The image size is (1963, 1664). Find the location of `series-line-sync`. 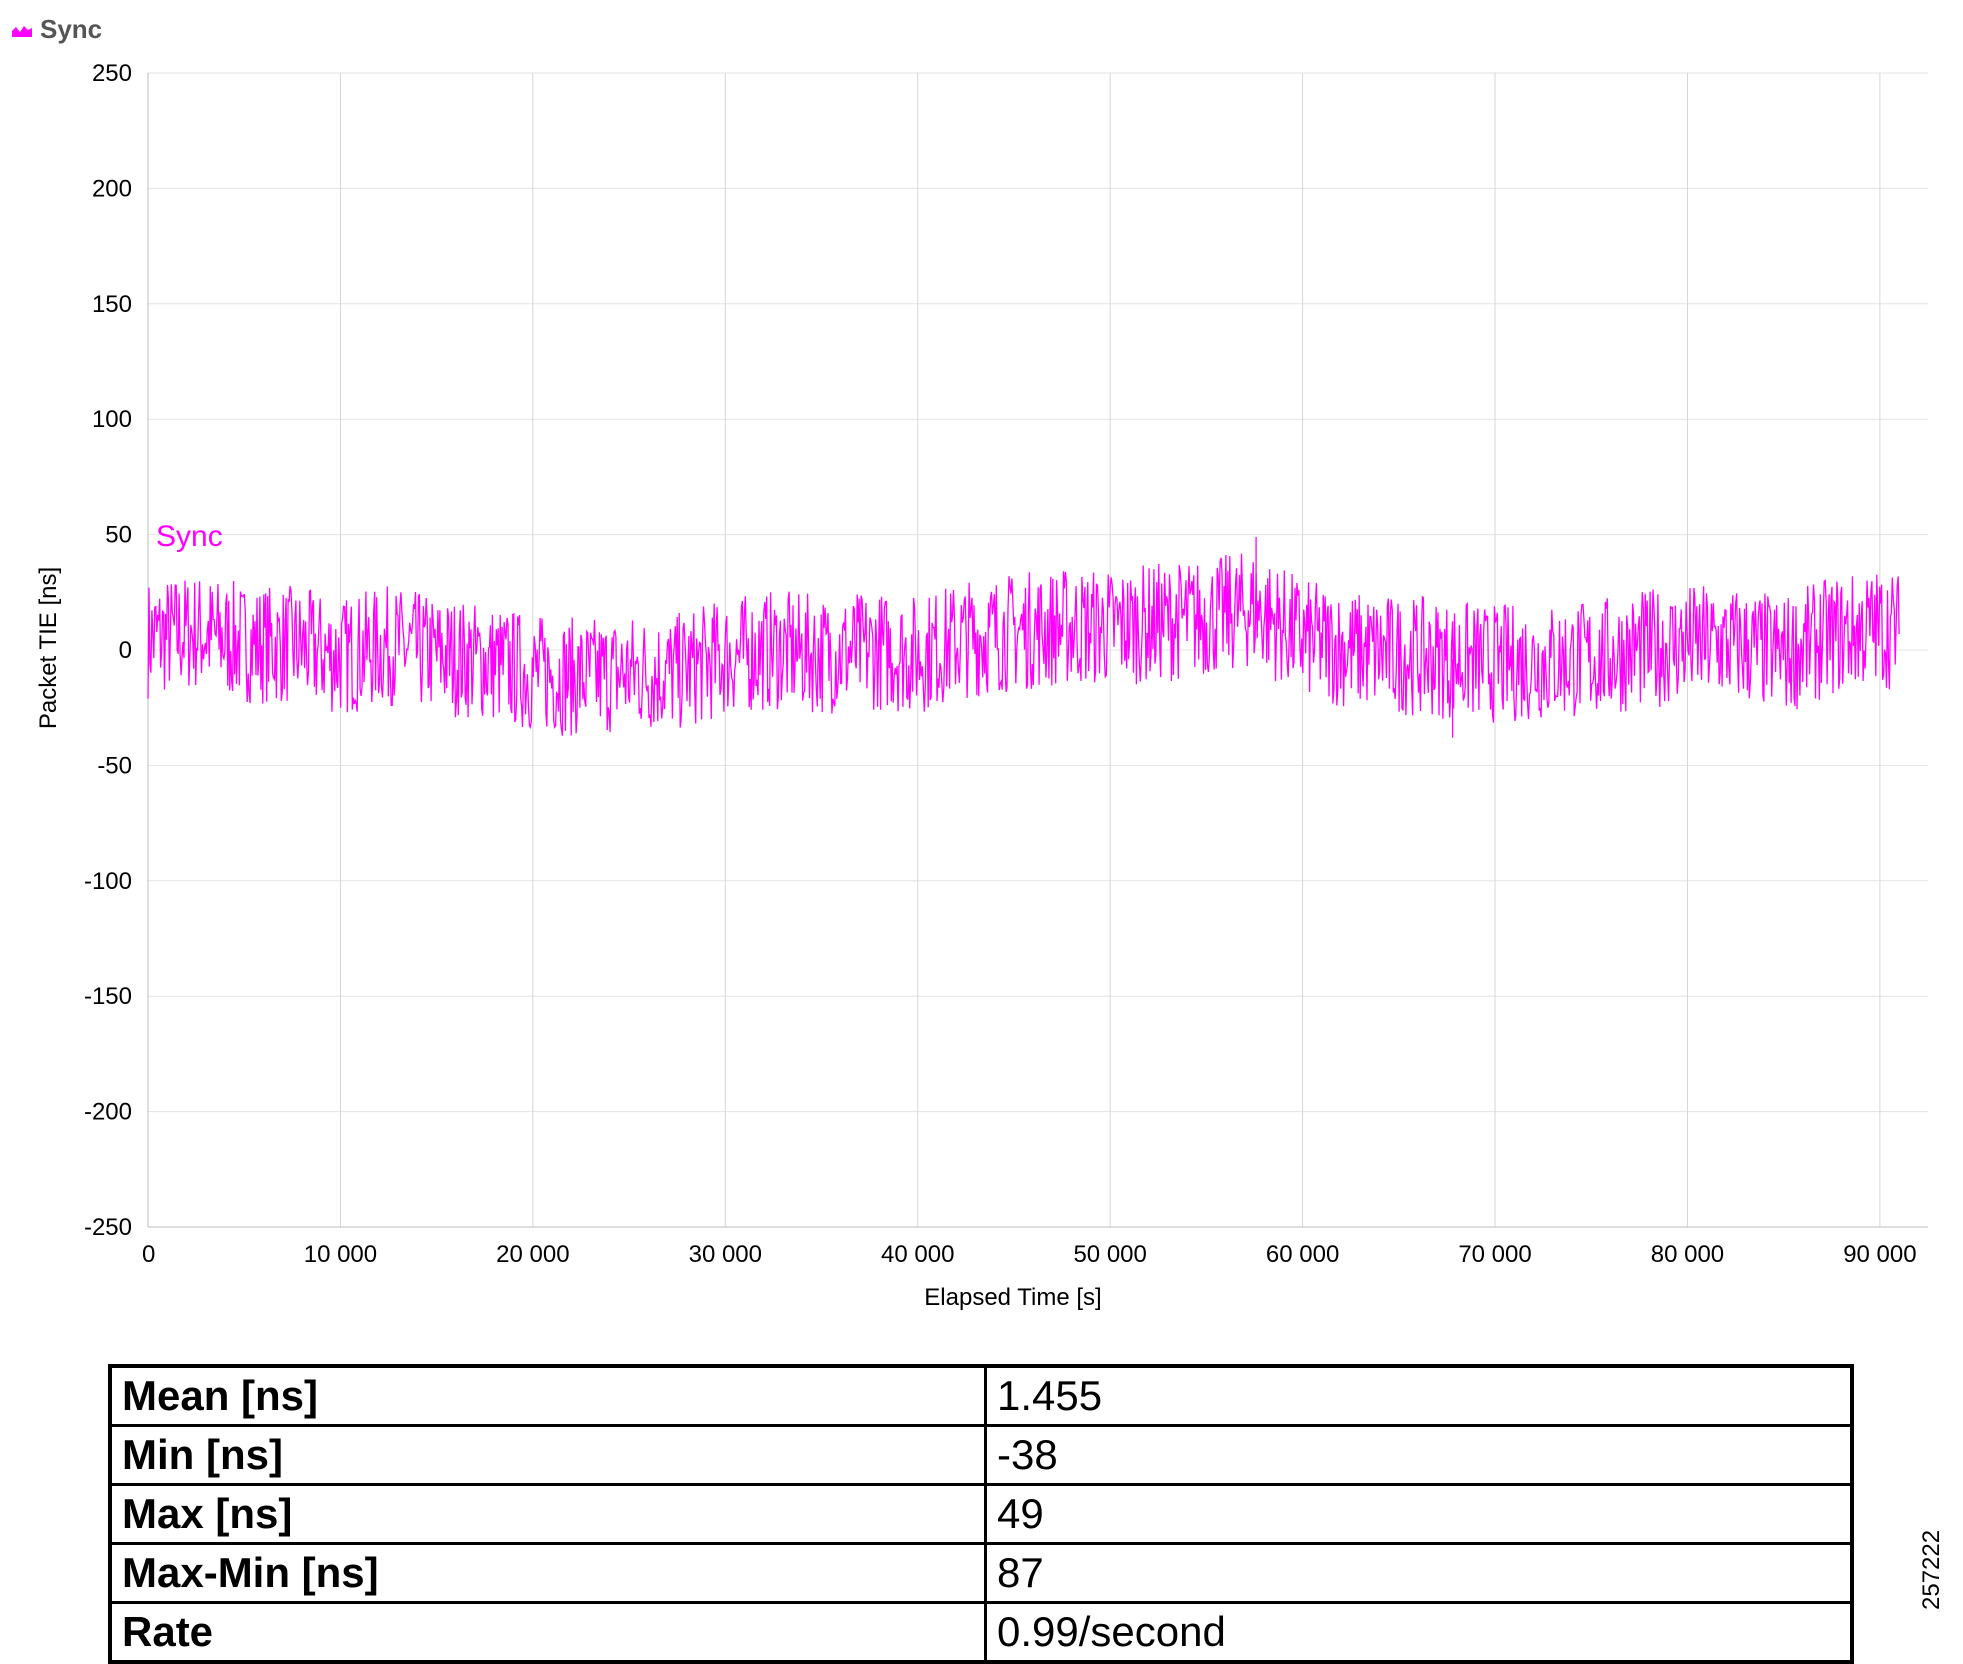

series-line-sync is located at coordinates (1023, 644).